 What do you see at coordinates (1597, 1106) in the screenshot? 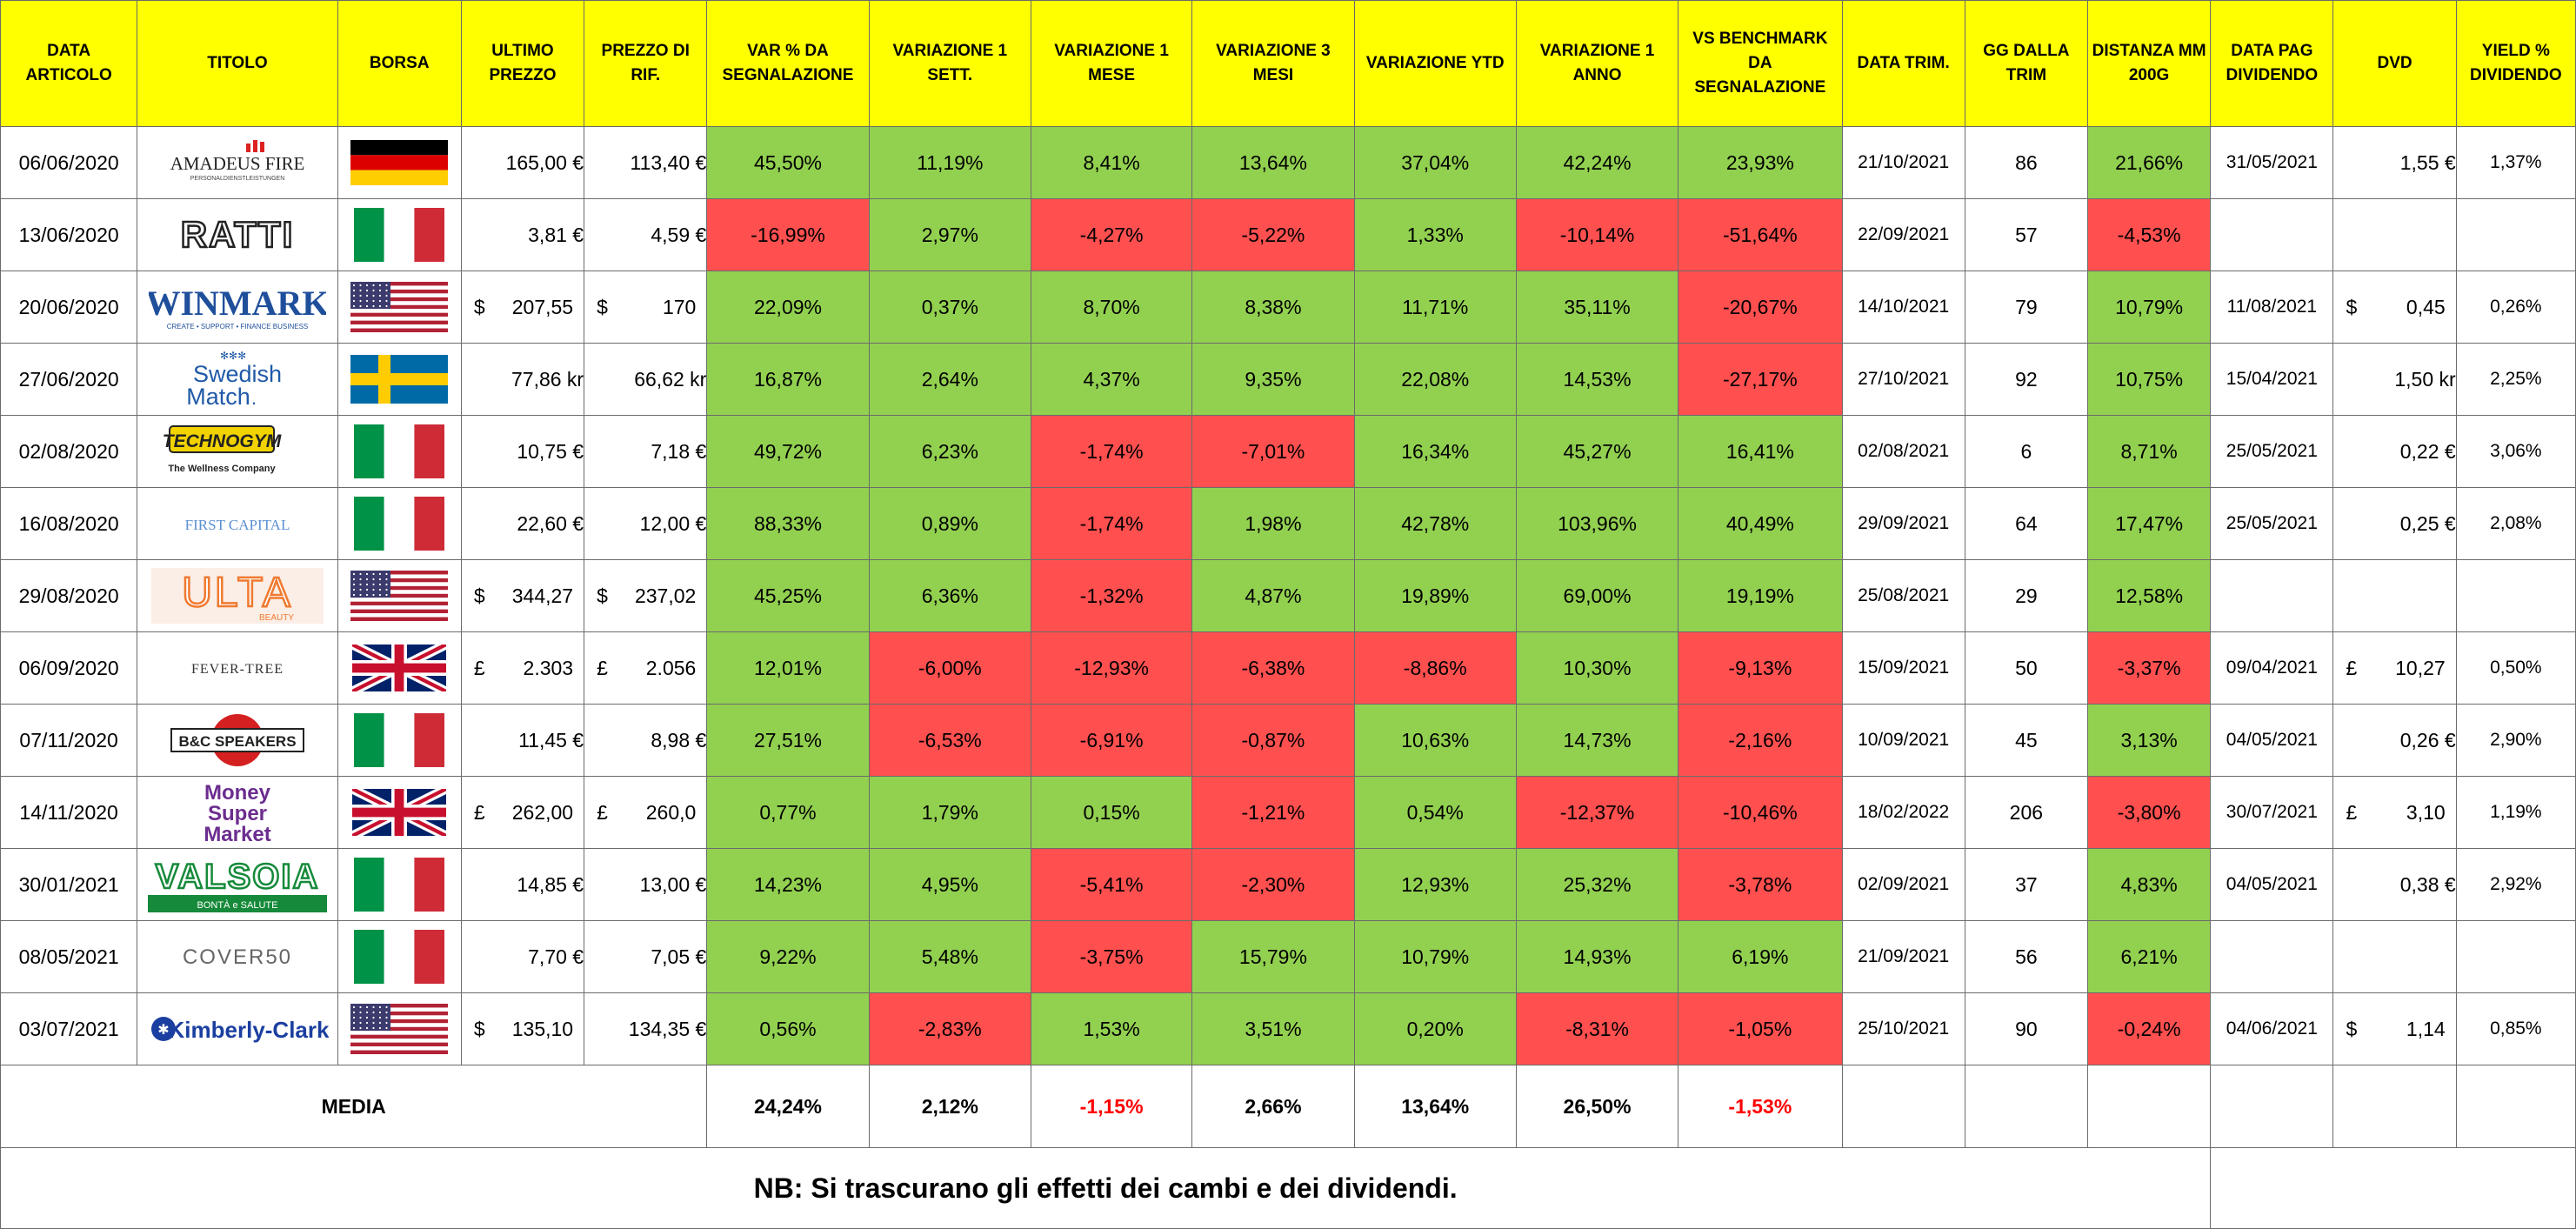
I see `average-var-1-anno-cell: 26,50%` at bounding box center [1597, 1106].